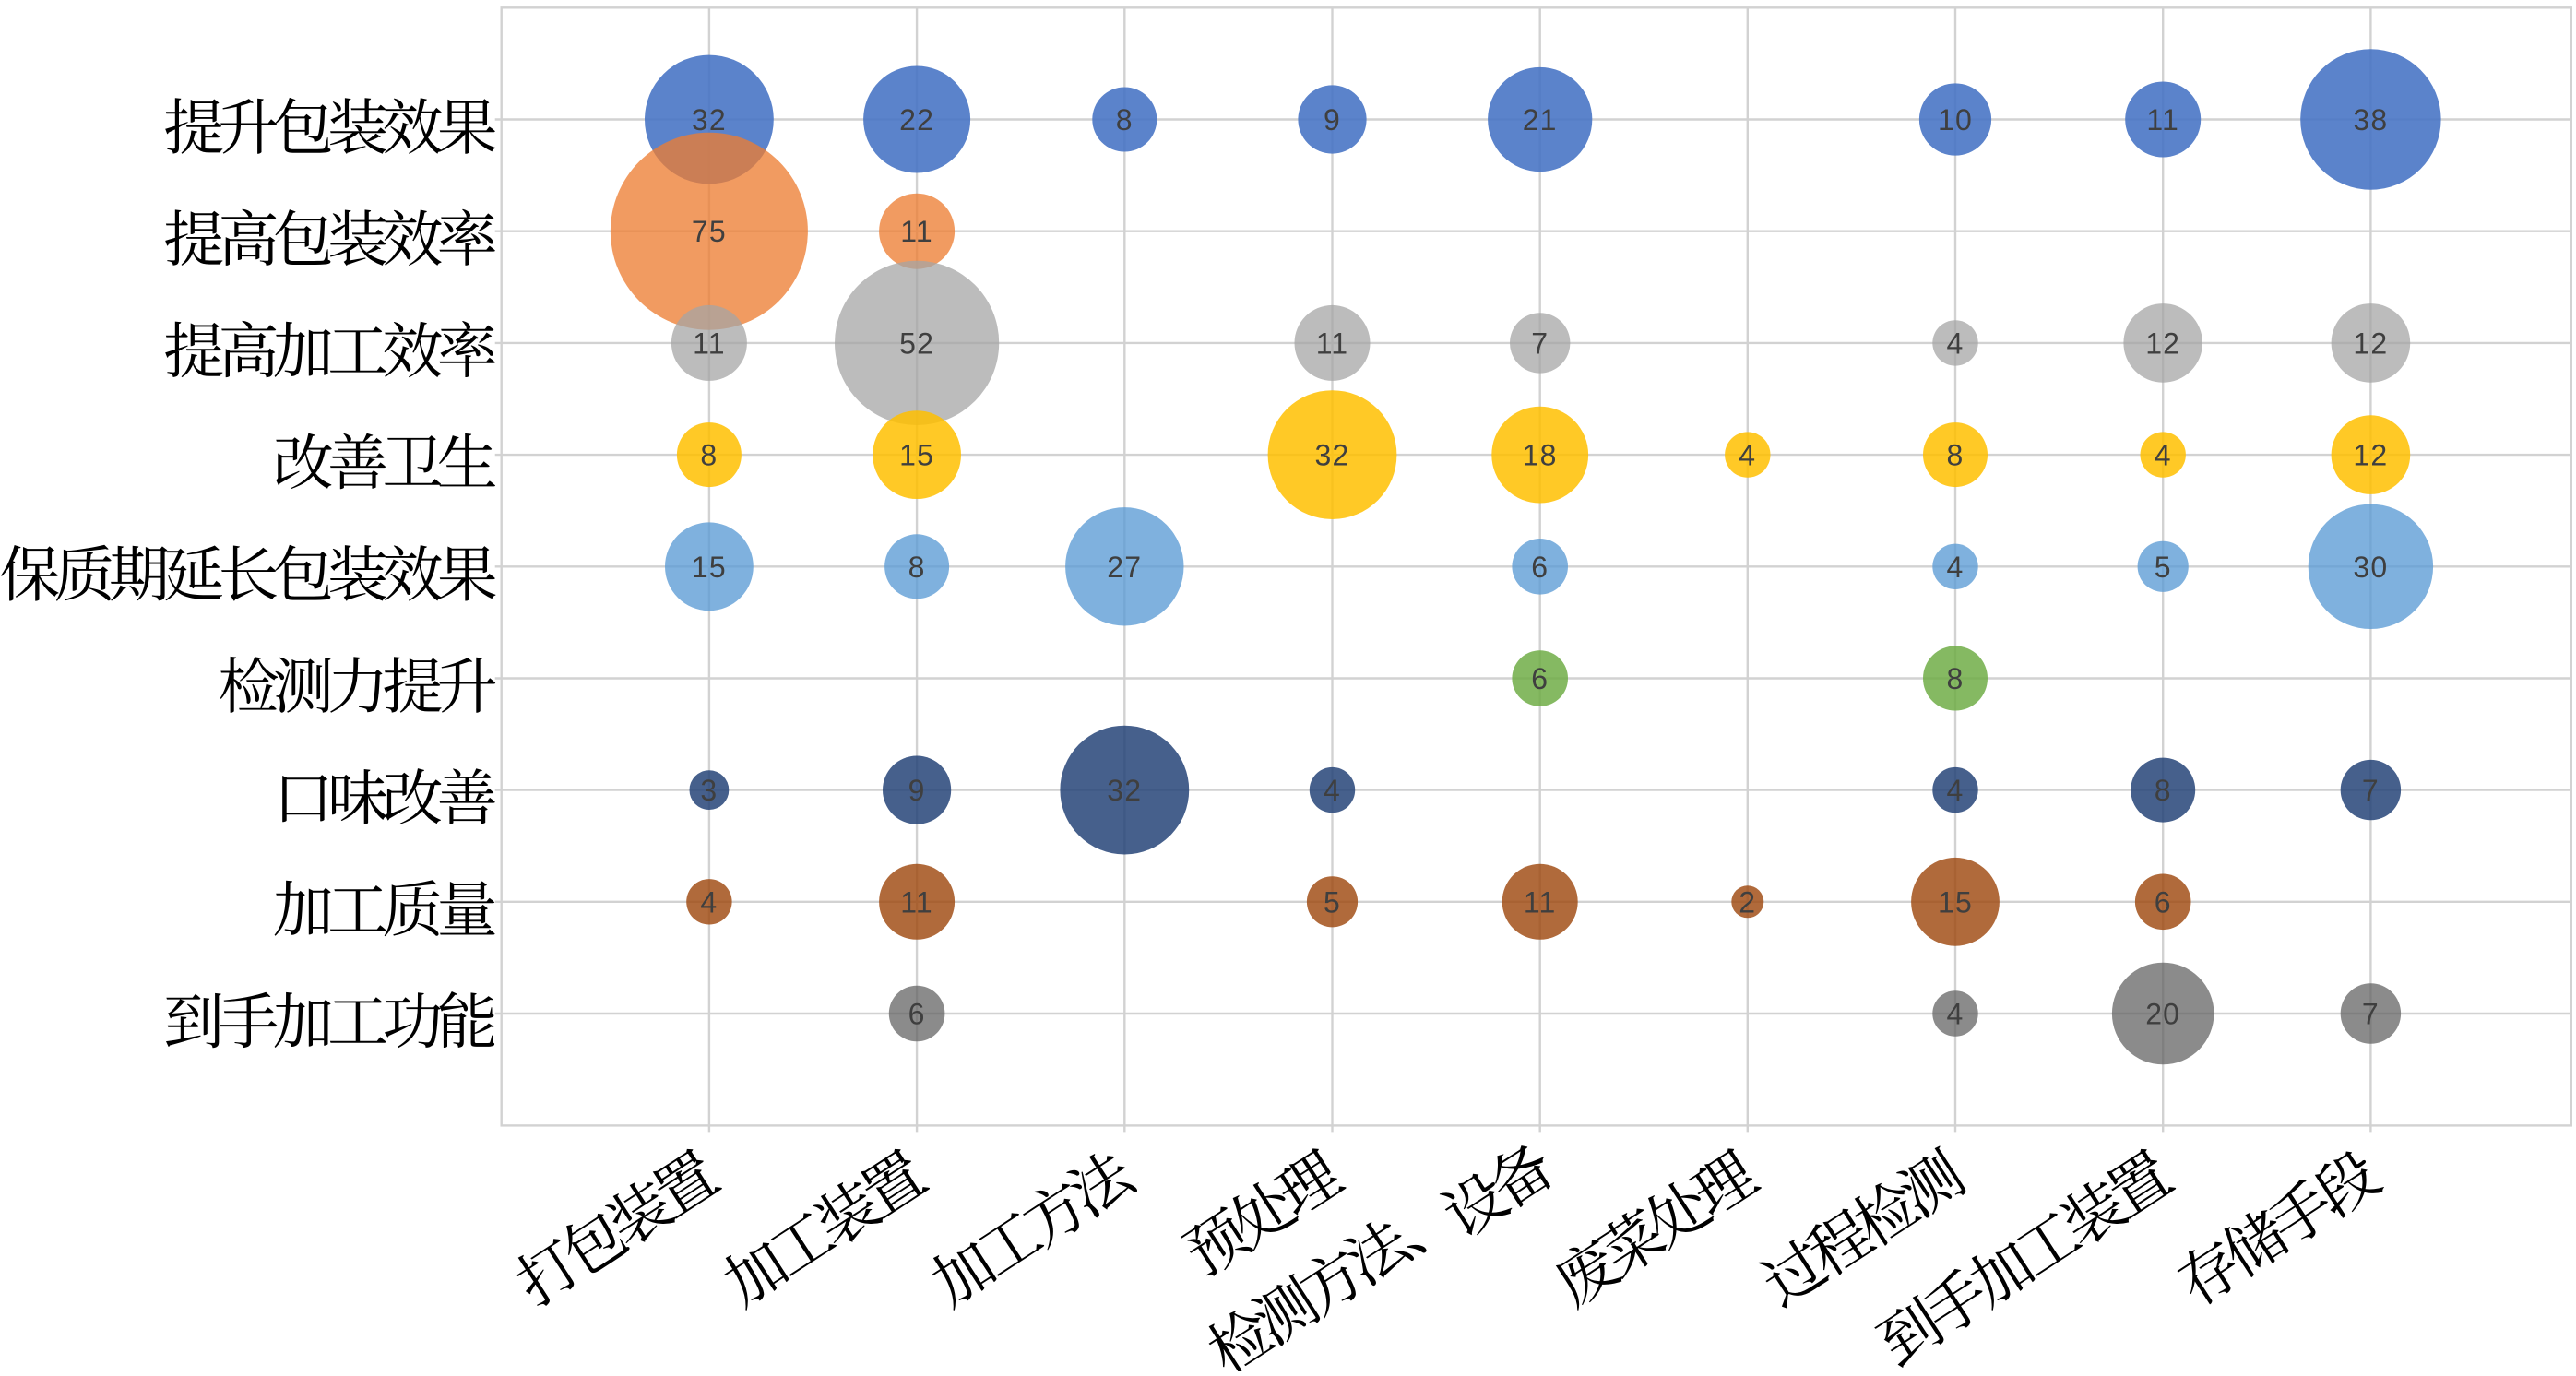 The image size is (2576, 1376). Describe the element at coordinates (1124, 567) in the screenshot. I see `svg-text: 27` at that location.